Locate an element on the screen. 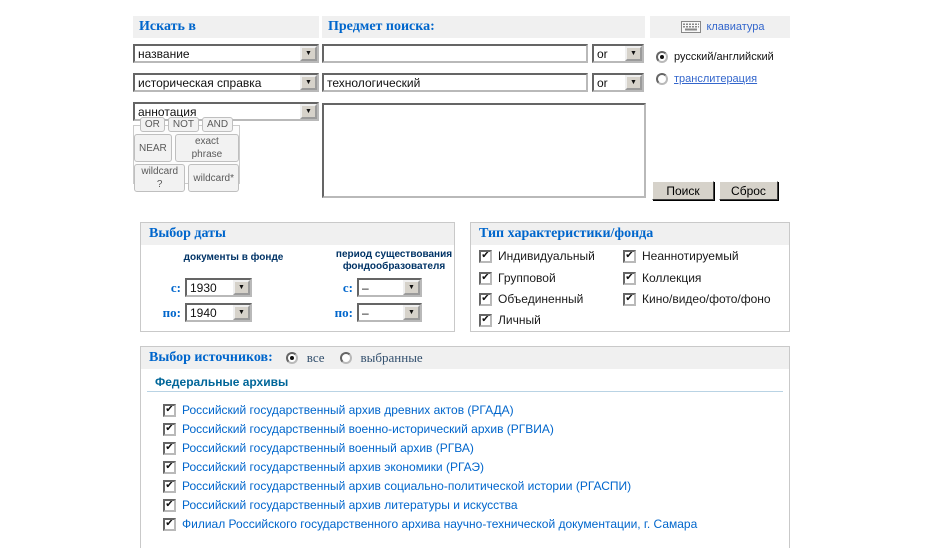 This screenshot has width=935, height=548. type-label: Личный is located at coordinates (519, 320).